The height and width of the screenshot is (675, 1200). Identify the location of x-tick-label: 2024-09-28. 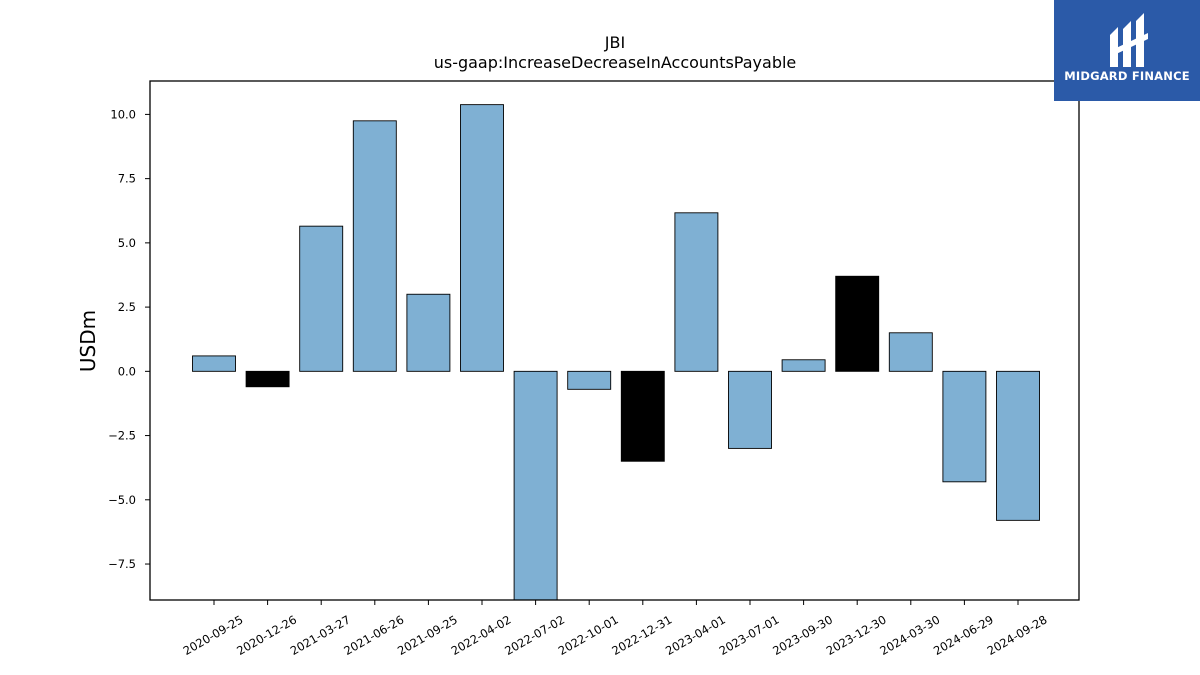
(1017, 635).